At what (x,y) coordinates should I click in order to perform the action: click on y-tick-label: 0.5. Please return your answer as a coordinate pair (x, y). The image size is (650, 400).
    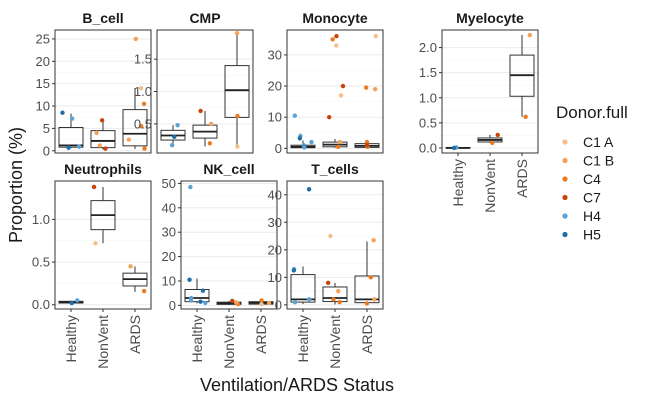
    Looking at the image, I should click on (428, 122).